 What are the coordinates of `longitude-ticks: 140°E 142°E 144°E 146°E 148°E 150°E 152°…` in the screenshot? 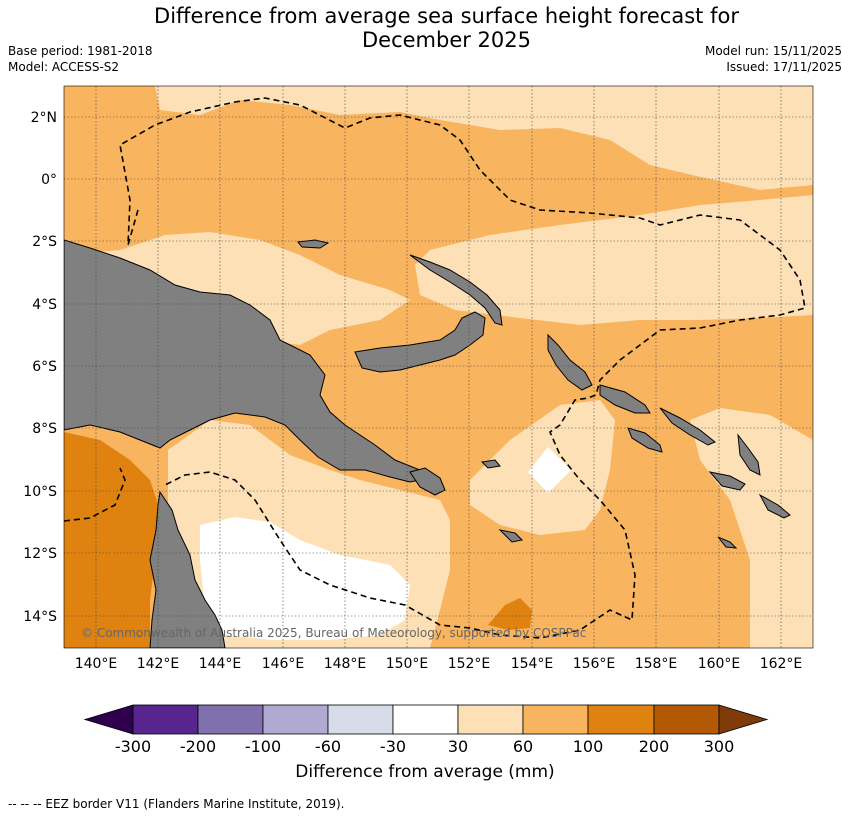 It's located at (439, 664).